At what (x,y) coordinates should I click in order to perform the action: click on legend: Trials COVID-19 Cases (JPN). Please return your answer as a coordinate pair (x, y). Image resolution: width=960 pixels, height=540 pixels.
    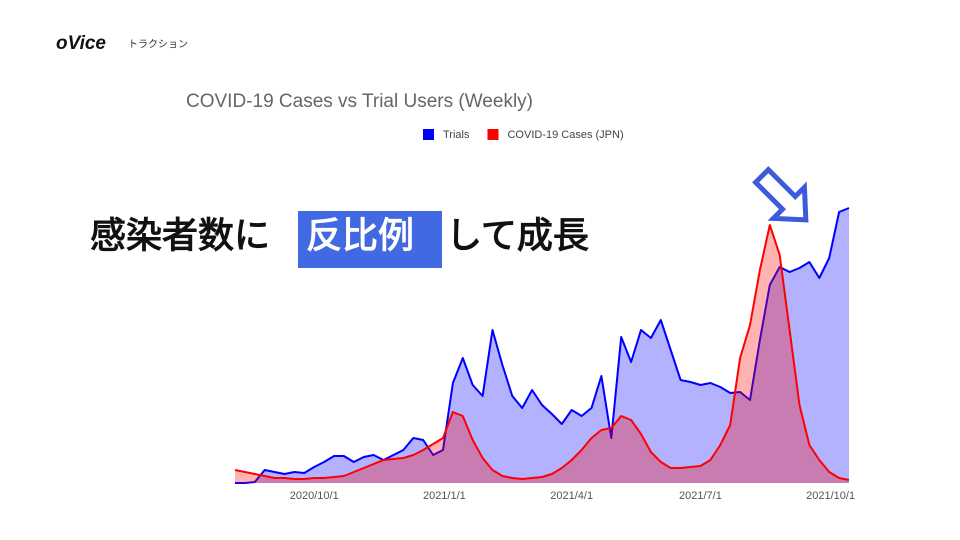
    Looking at the image, I should click on (523, 135).